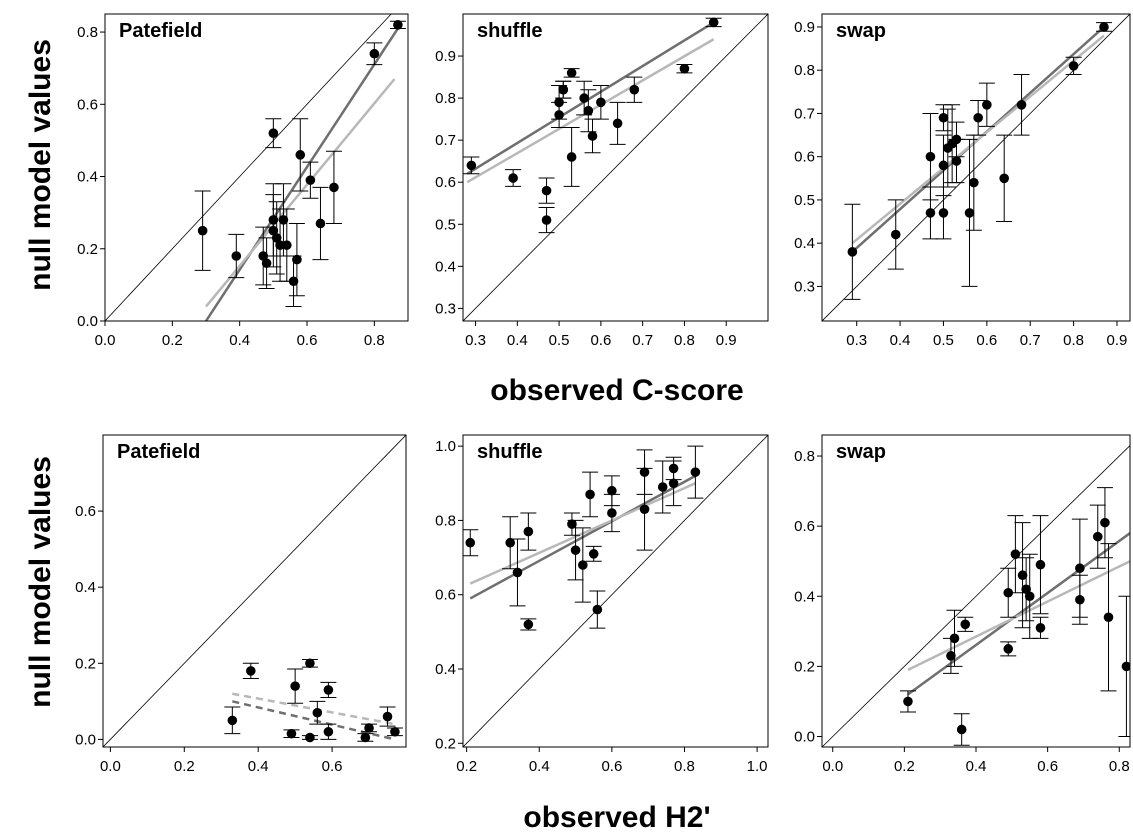 The image size is (1133, 834). Describe the element at coordinates (300, 193) in the screenshot. I see `fit-line-light` at that location.